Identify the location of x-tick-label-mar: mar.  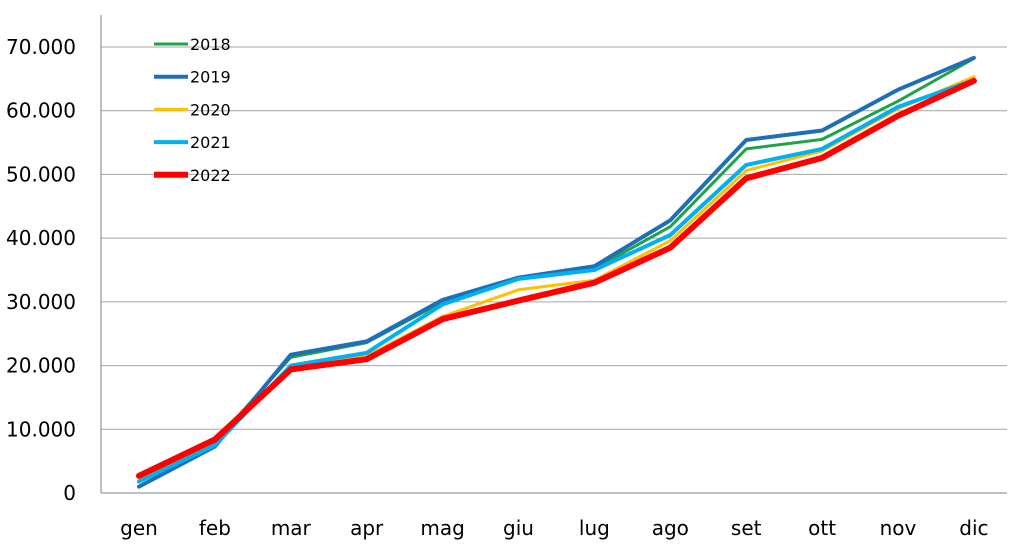
(291, 528).